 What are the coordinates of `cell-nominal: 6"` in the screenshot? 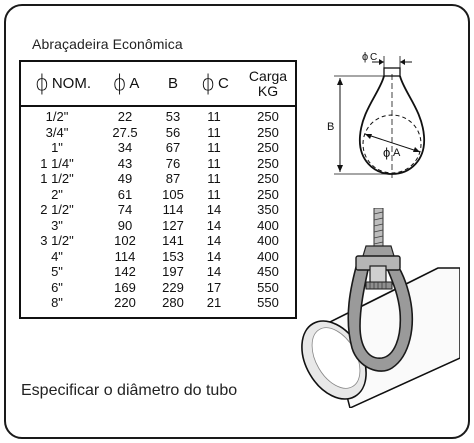 It's located at (57, 287).